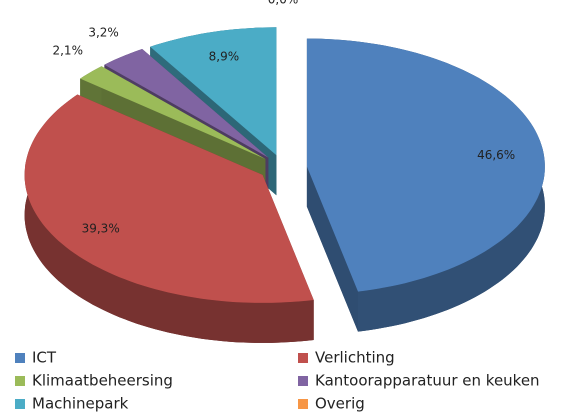  I want to click on legend-label: Verlichting, so click(355, 358).